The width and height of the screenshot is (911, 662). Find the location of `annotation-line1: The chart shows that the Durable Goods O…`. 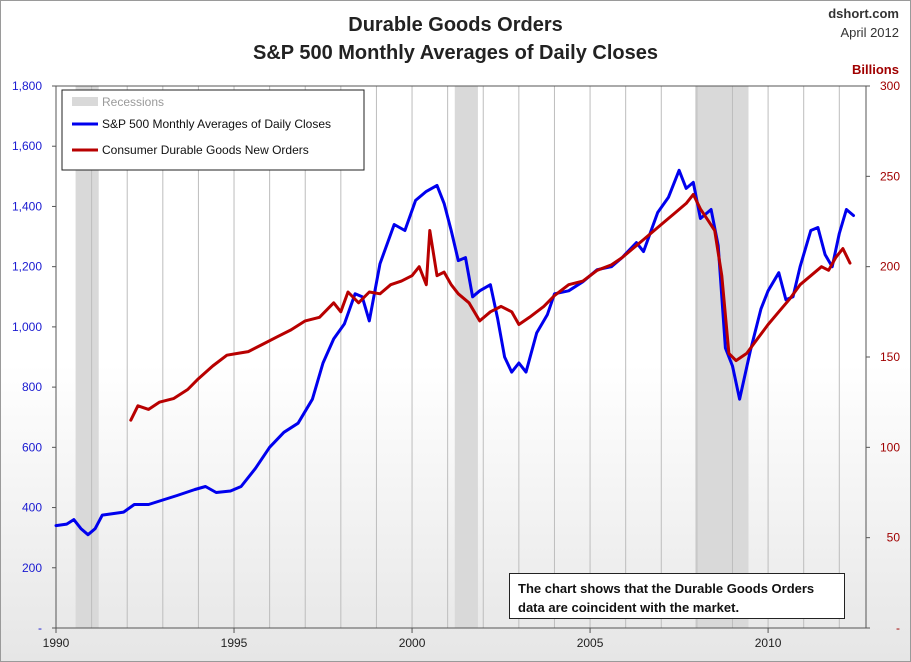

annotation-line1: The chart shows that the Durable Goods O… is located at coordinates (666, 588).